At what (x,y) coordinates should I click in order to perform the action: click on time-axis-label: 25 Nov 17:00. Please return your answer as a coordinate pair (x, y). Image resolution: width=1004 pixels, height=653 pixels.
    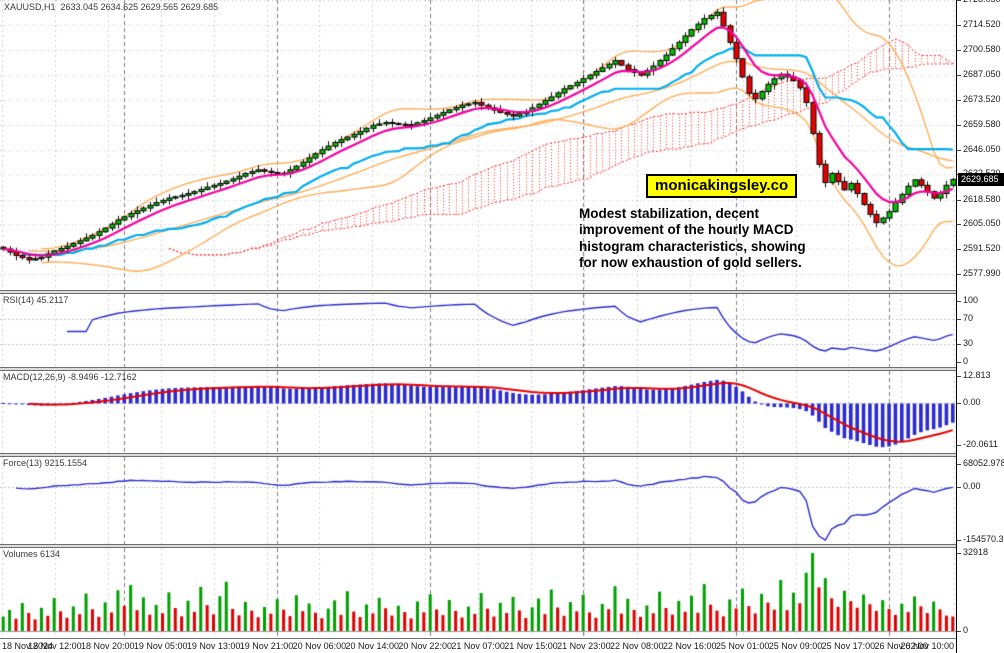
    Looking at the image, I should click on (848, 646).